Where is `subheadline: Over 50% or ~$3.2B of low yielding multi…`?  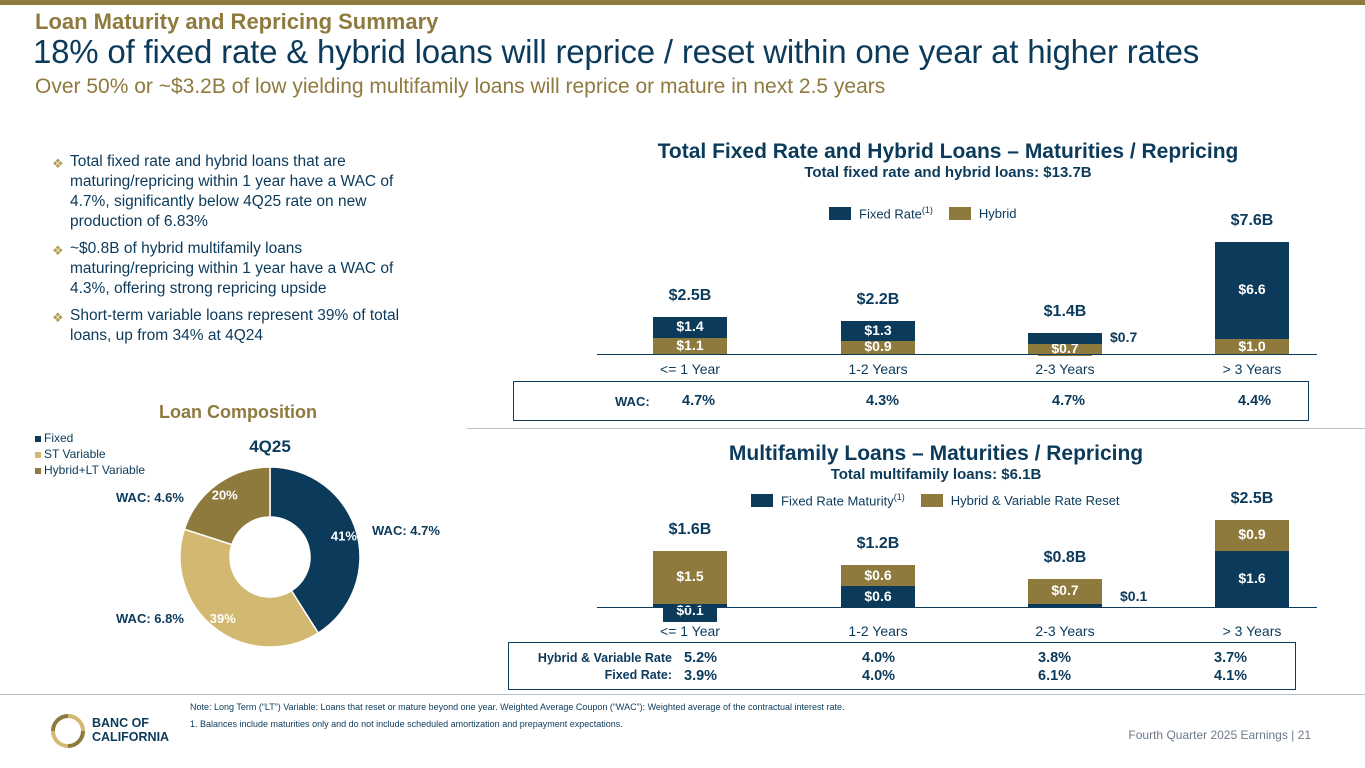
subheadline: Over 50% or ~$3.2B of low yielding multi… is located at coordinates (460, 86).